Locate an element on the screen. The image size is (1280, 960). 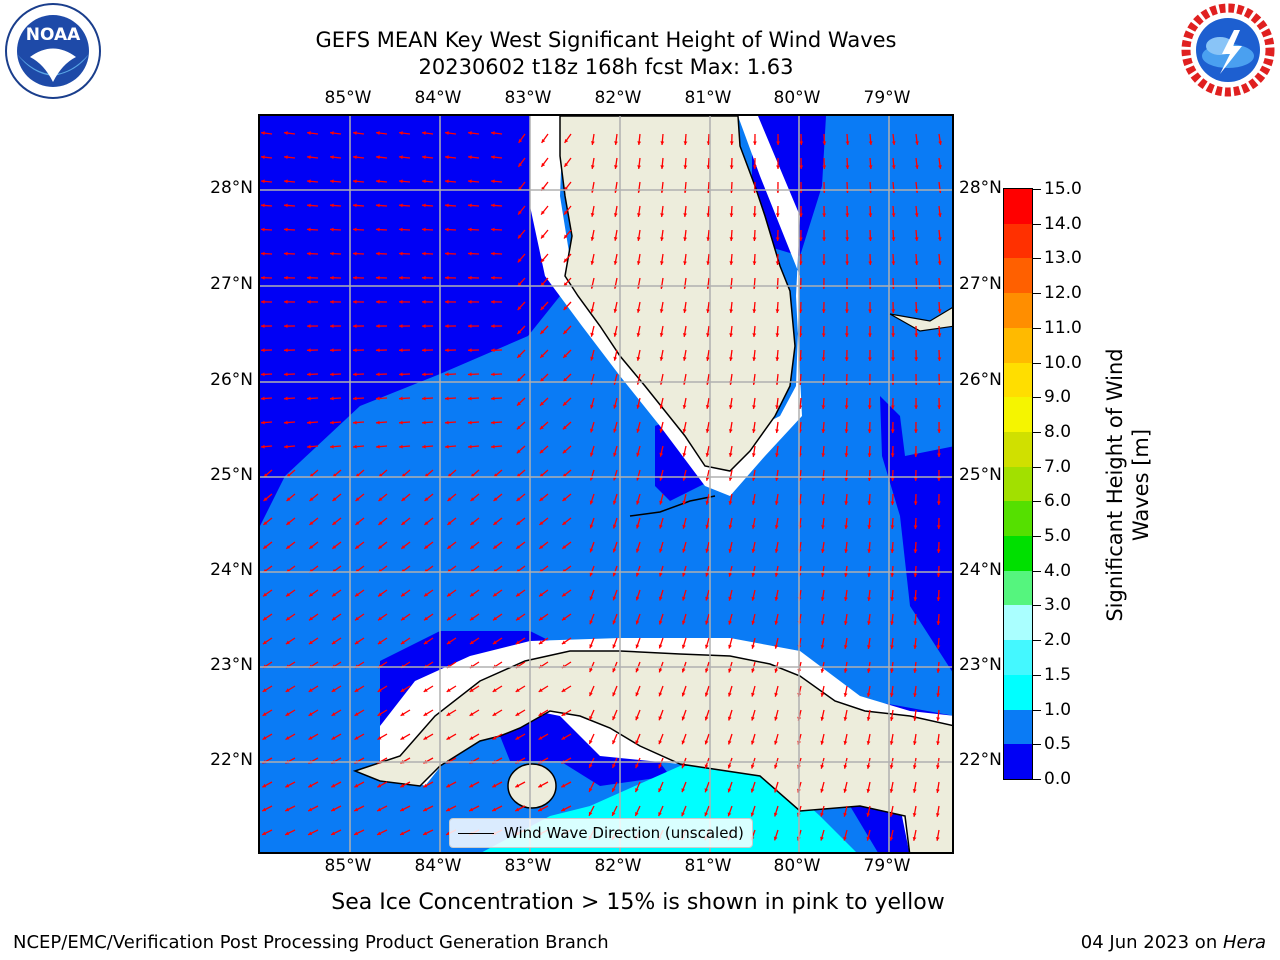
map-legend: Wind Wave Direction (unscaled) is located at coordinates (601, 833).